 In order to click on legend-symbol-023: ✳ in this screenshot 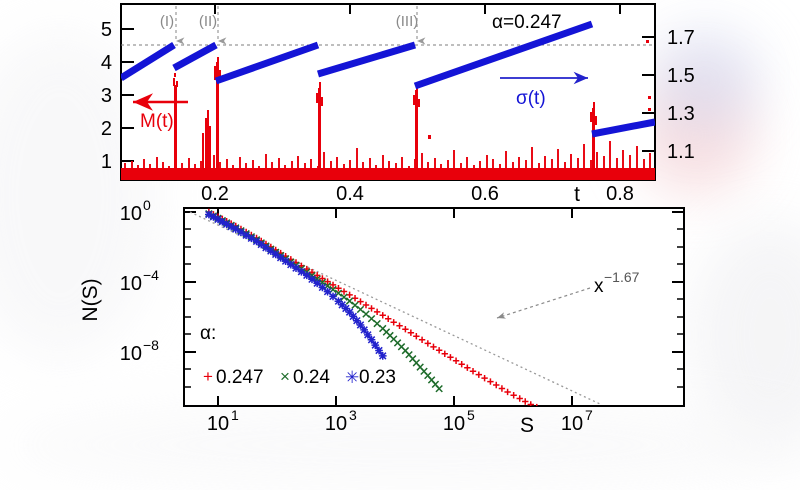, I will do `click(352, 377)`.